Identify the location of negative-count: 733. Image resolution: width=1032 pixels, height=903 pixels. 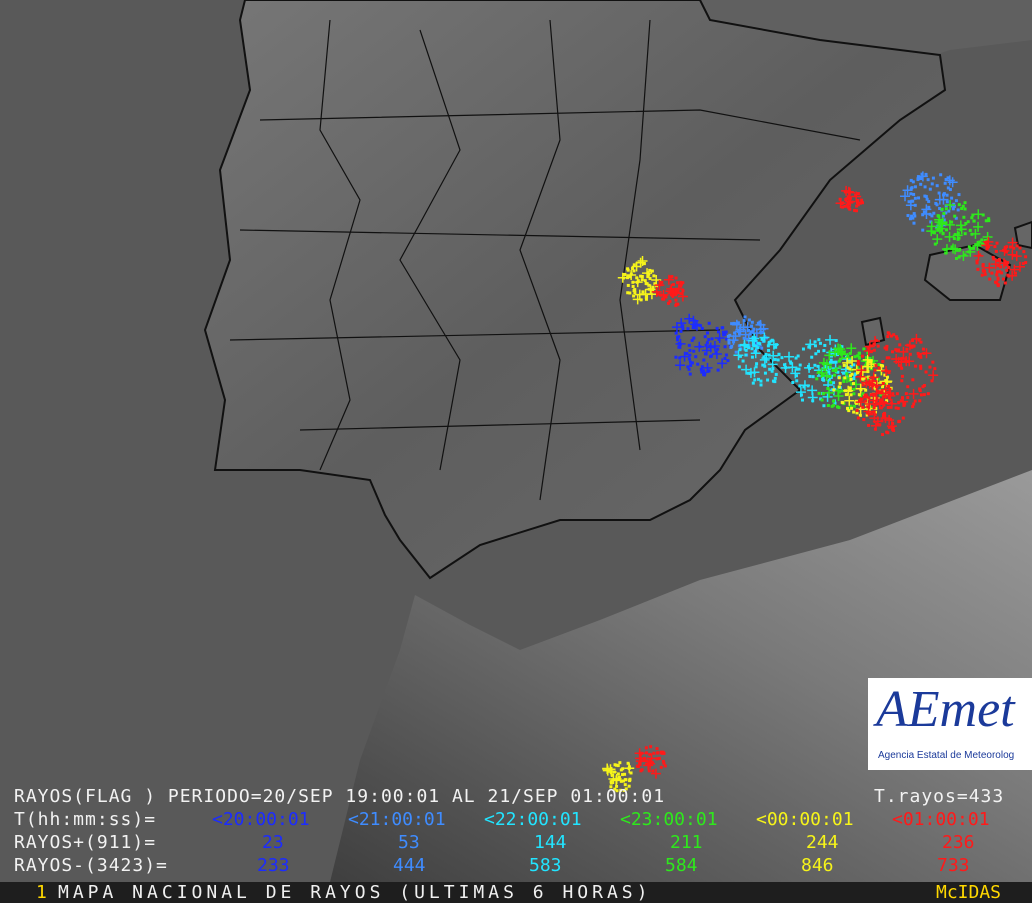
(953, 865).